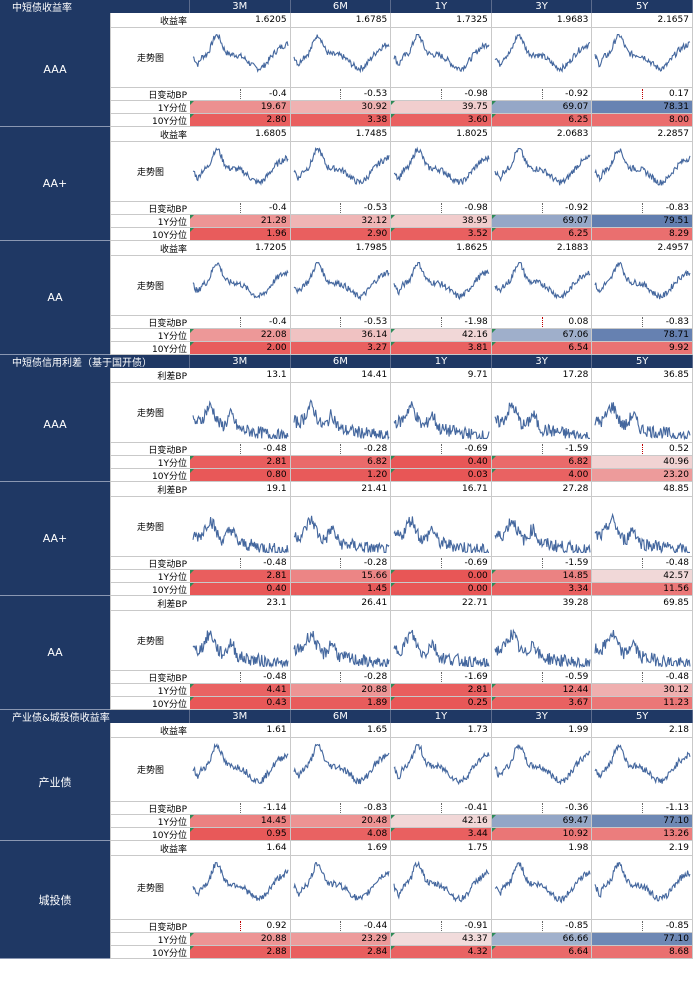 Image resolution: width=697 pixels, height=992 pixels. Describe the element at coordinates (676, 834) in the screenshot. I see `cell-value: 13.26` at that location.